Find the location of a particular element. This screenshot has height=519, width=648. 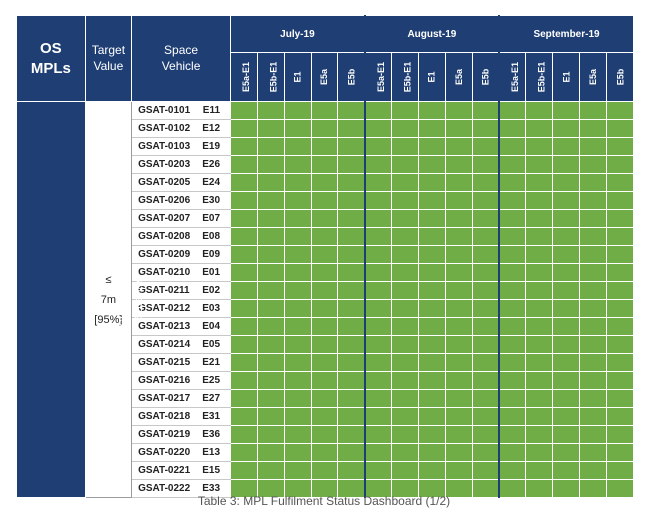

vehicle-id: GSAT-0217 is located at coordinates (167, 398).